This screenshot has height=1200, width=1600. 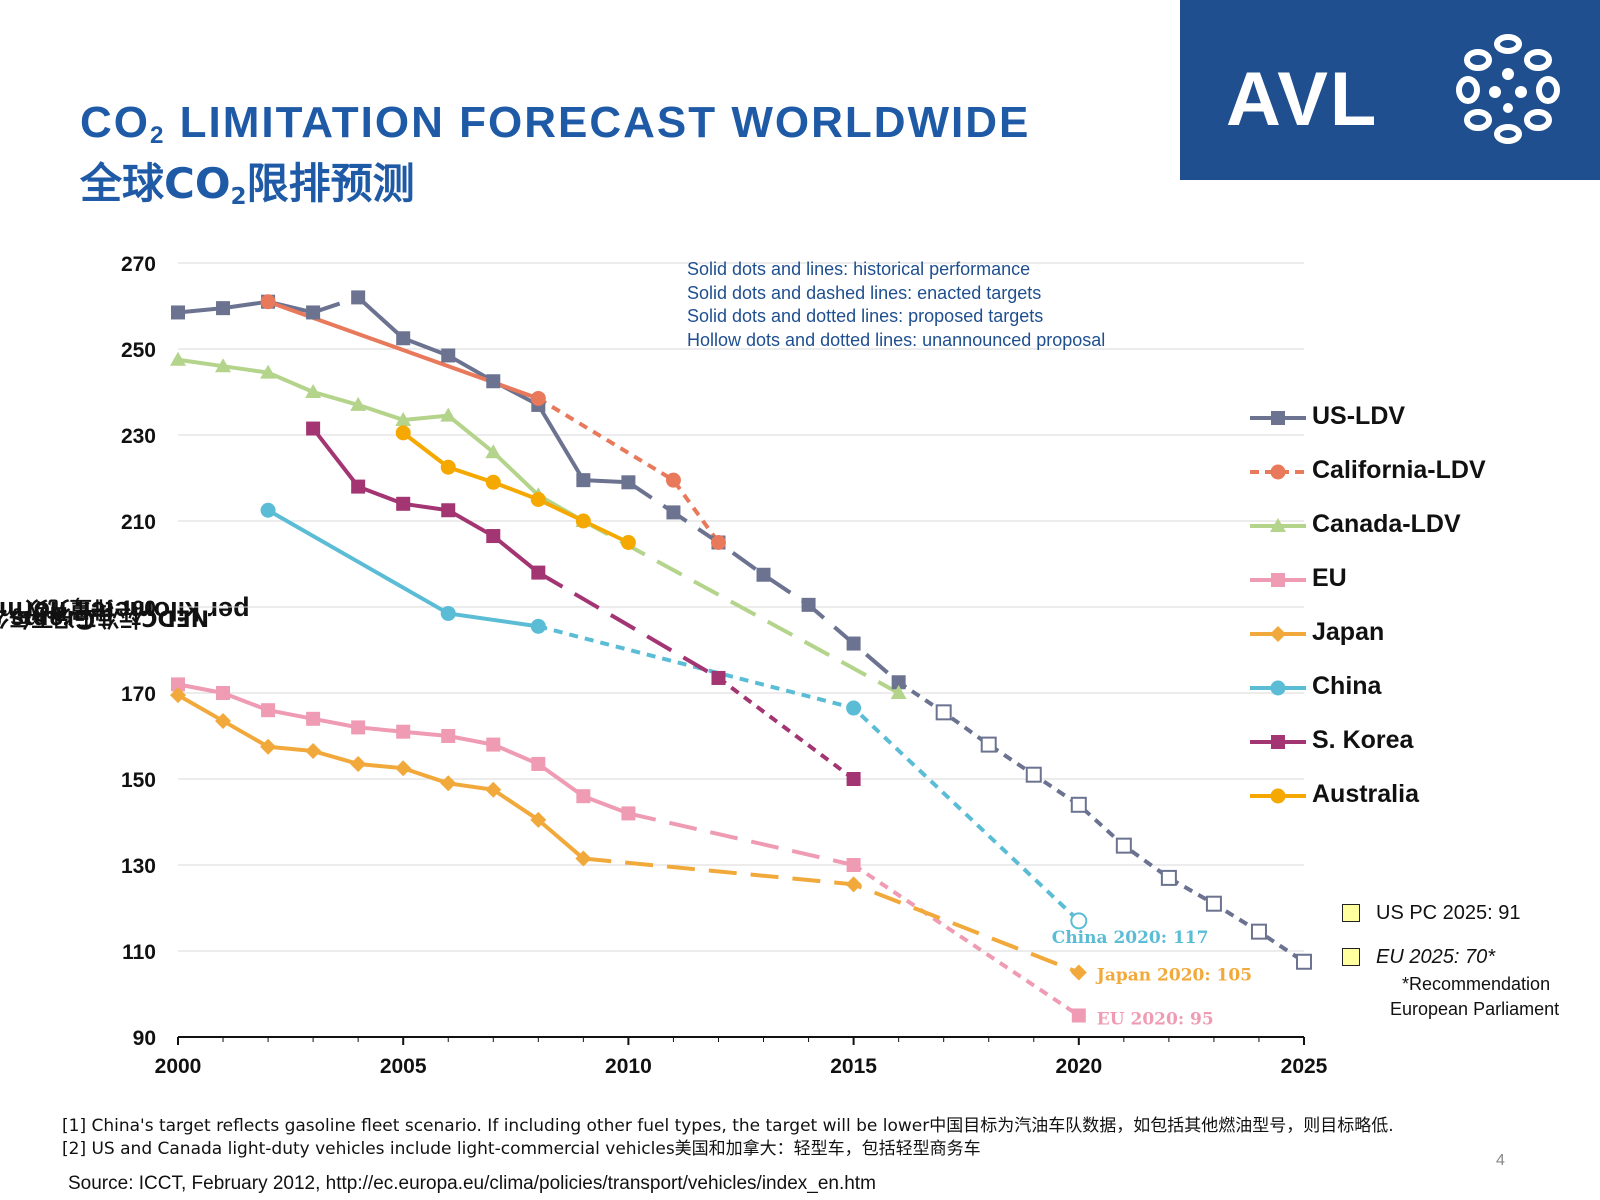 What do you see at coordinates (1078, 1066) in the screenshot?
I see `x-tick-label: 2020` at bounding box center [1078, 1066].